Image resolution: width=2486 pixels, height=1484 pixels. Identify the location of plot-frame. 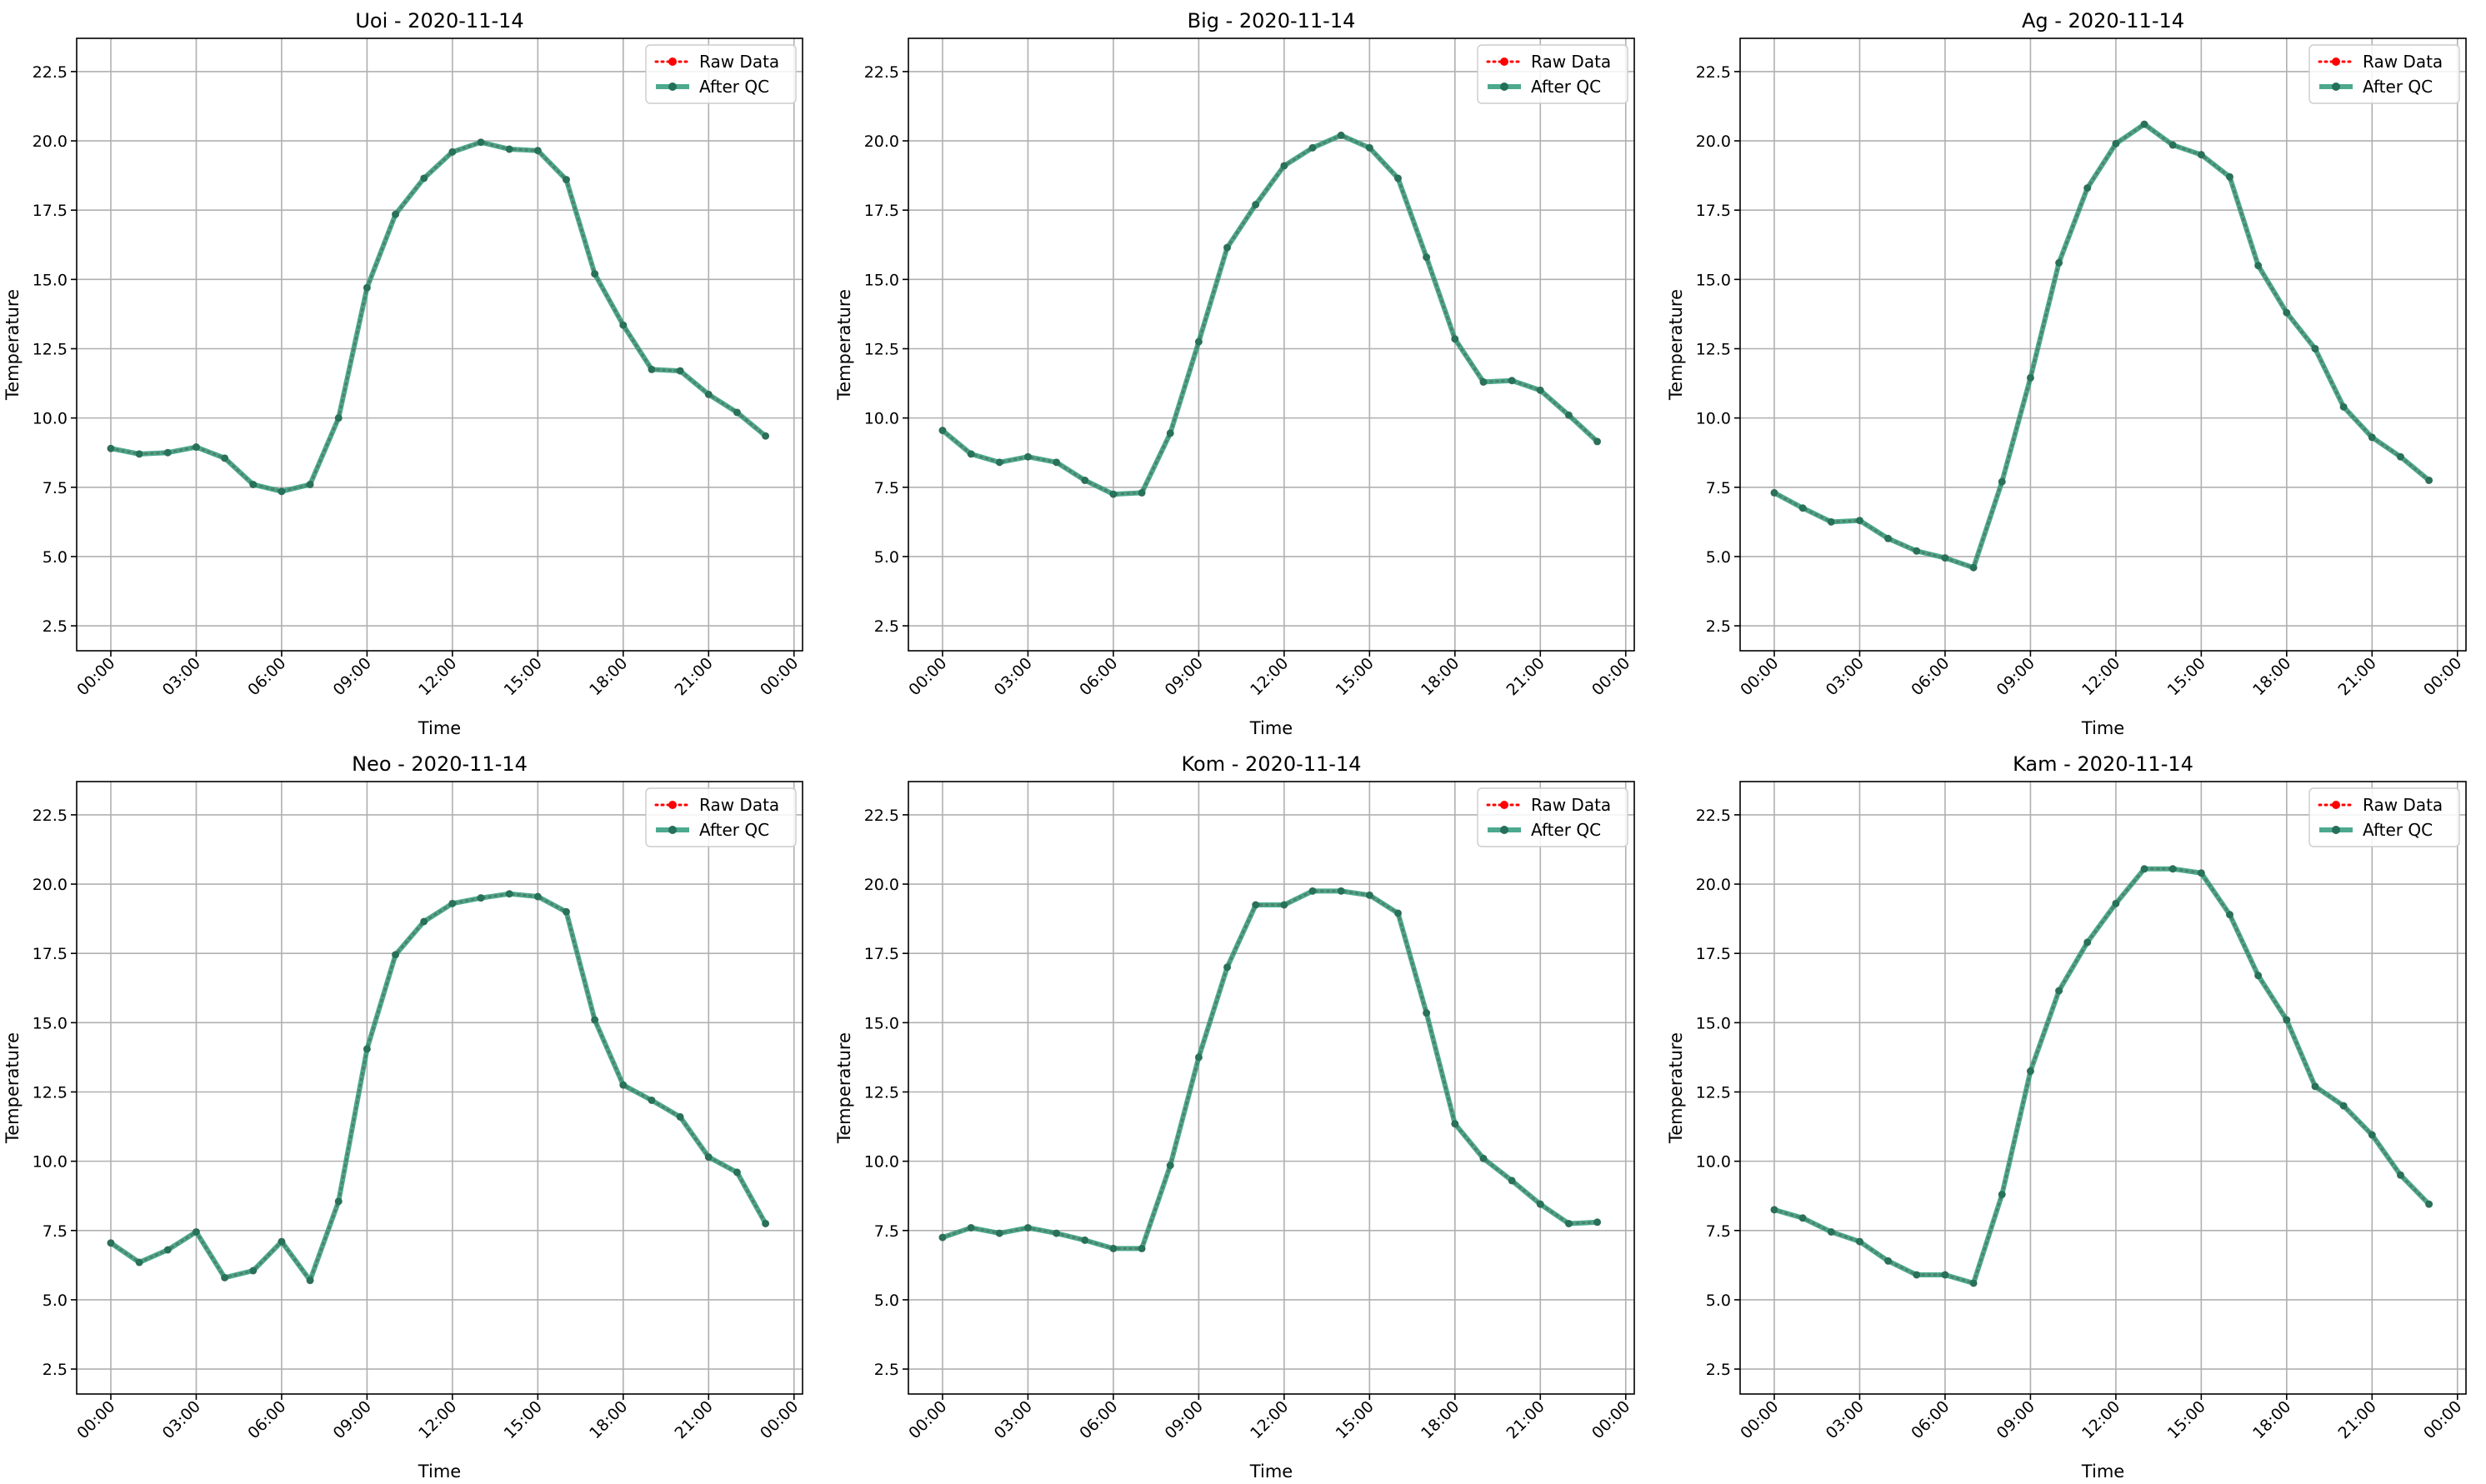
(2103, 344).